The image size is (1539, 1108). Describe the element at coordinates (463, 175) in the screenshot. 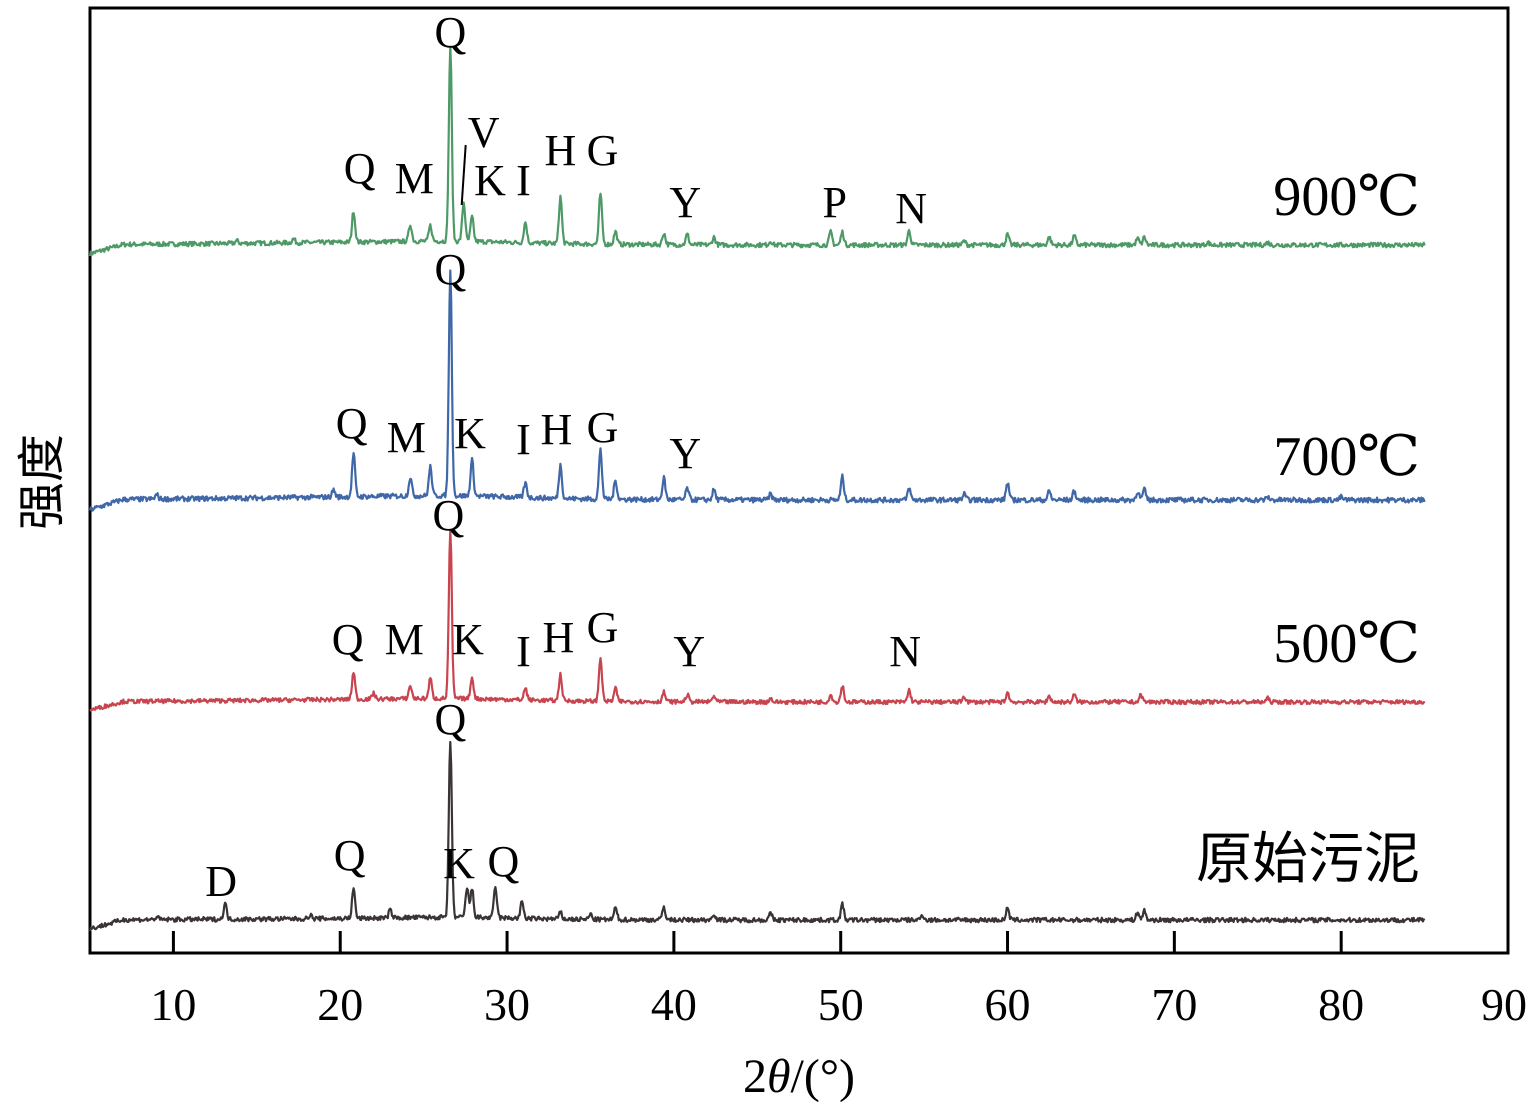

I see `peak-leader-line` at that location.